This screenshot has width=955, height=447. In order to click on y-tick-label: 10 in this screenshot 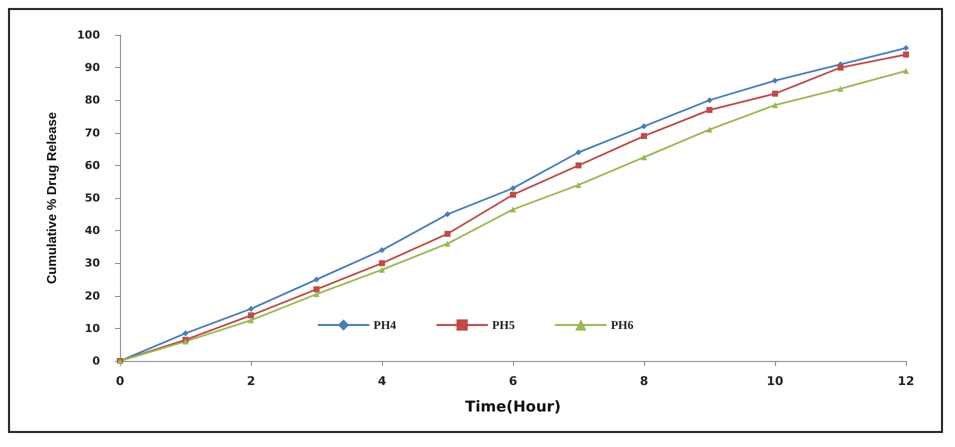, I will do `click(92, 328)`.